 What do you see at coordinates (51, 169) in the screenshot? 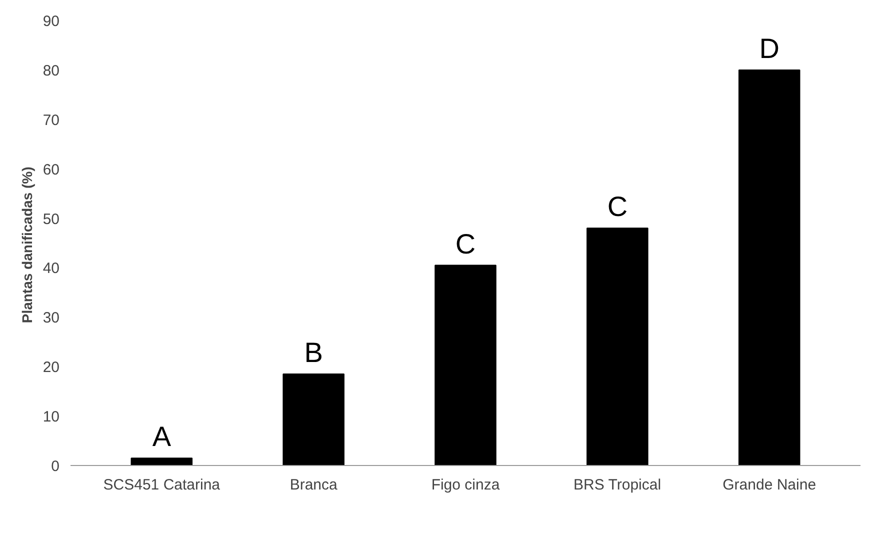
I see `y-tick-label: 60` at bounding box center [51, 169].